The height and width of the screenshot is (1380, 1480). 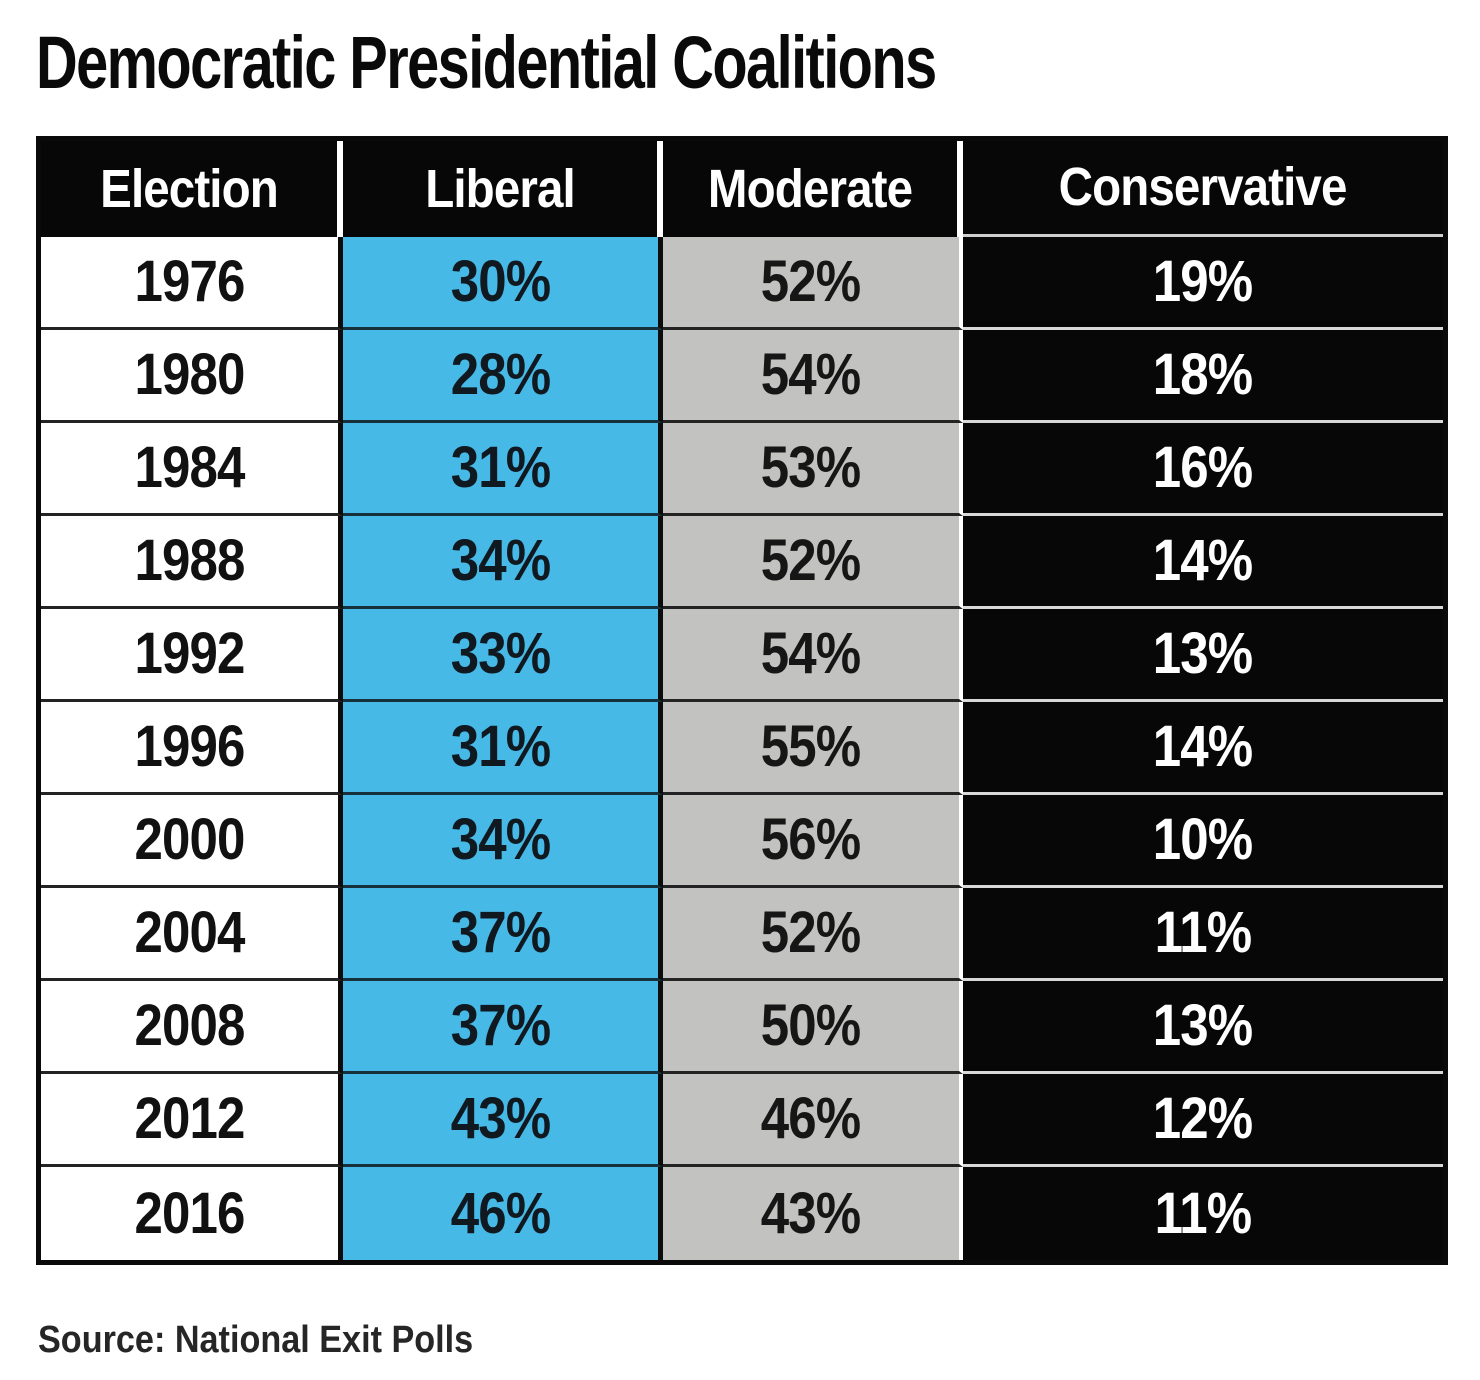 What do you see at coordinates (500, 375) in the screenshot?
I see `liberal-value: 28%` at bounding box center [500, 375].